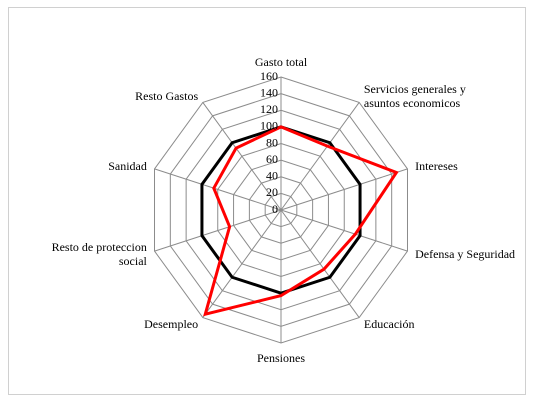 The width and height of the screenshot is (534, 404). I want to click on category-label: Sanidad, so click(127, 166).